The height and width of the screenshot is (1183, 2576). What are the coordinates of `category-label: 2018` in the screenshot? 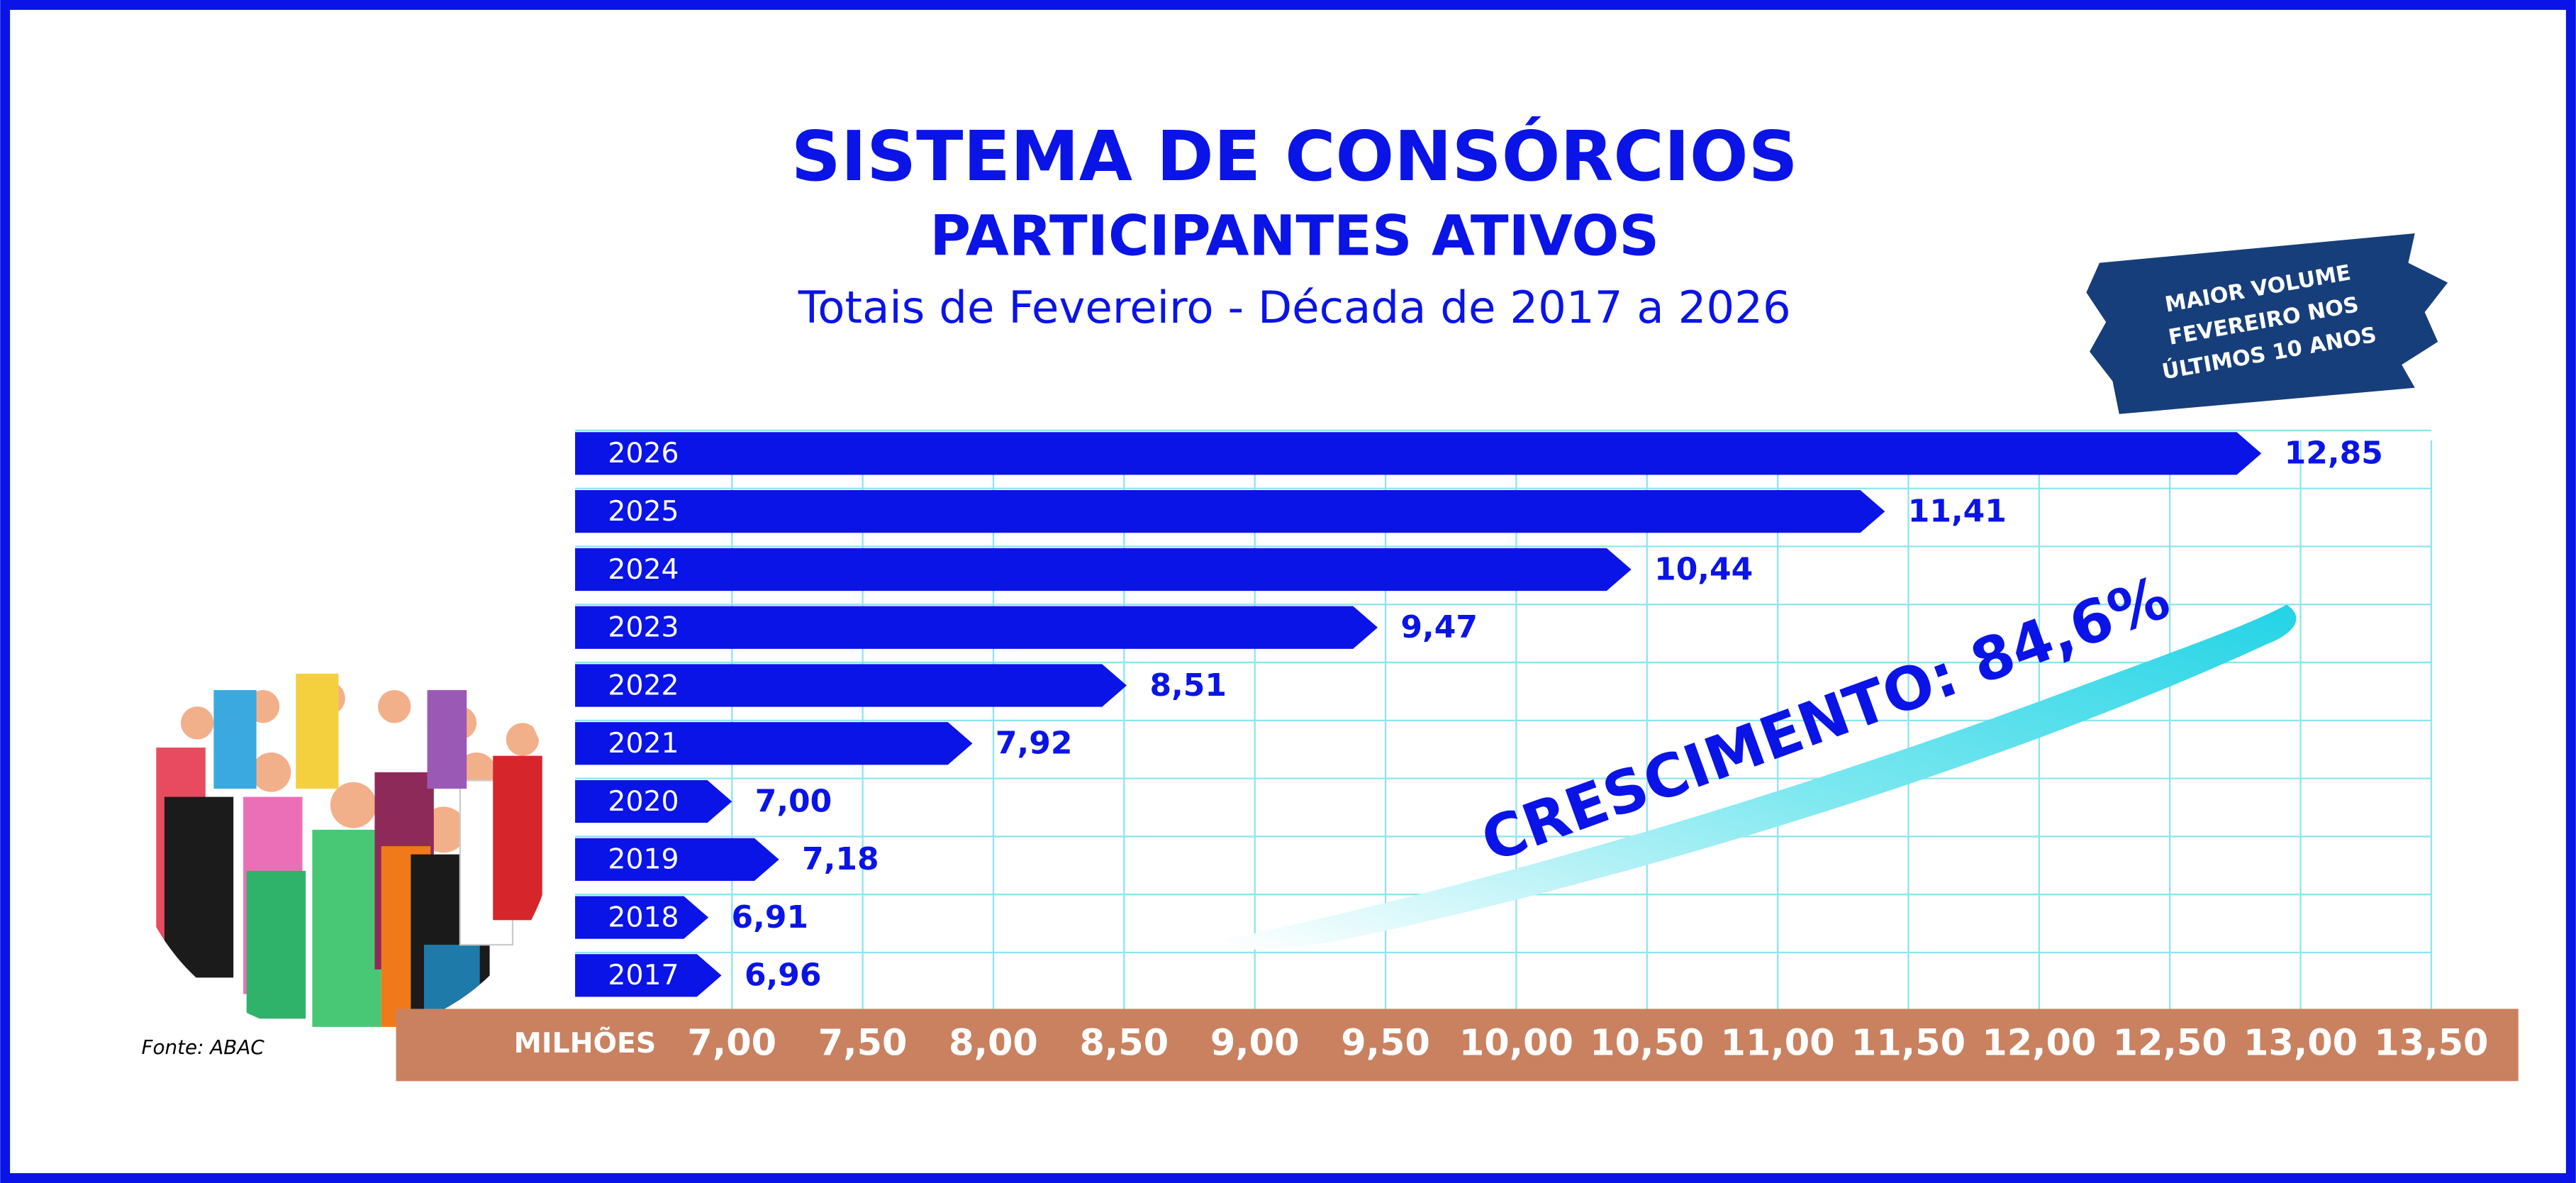 It's located at (643, 917).